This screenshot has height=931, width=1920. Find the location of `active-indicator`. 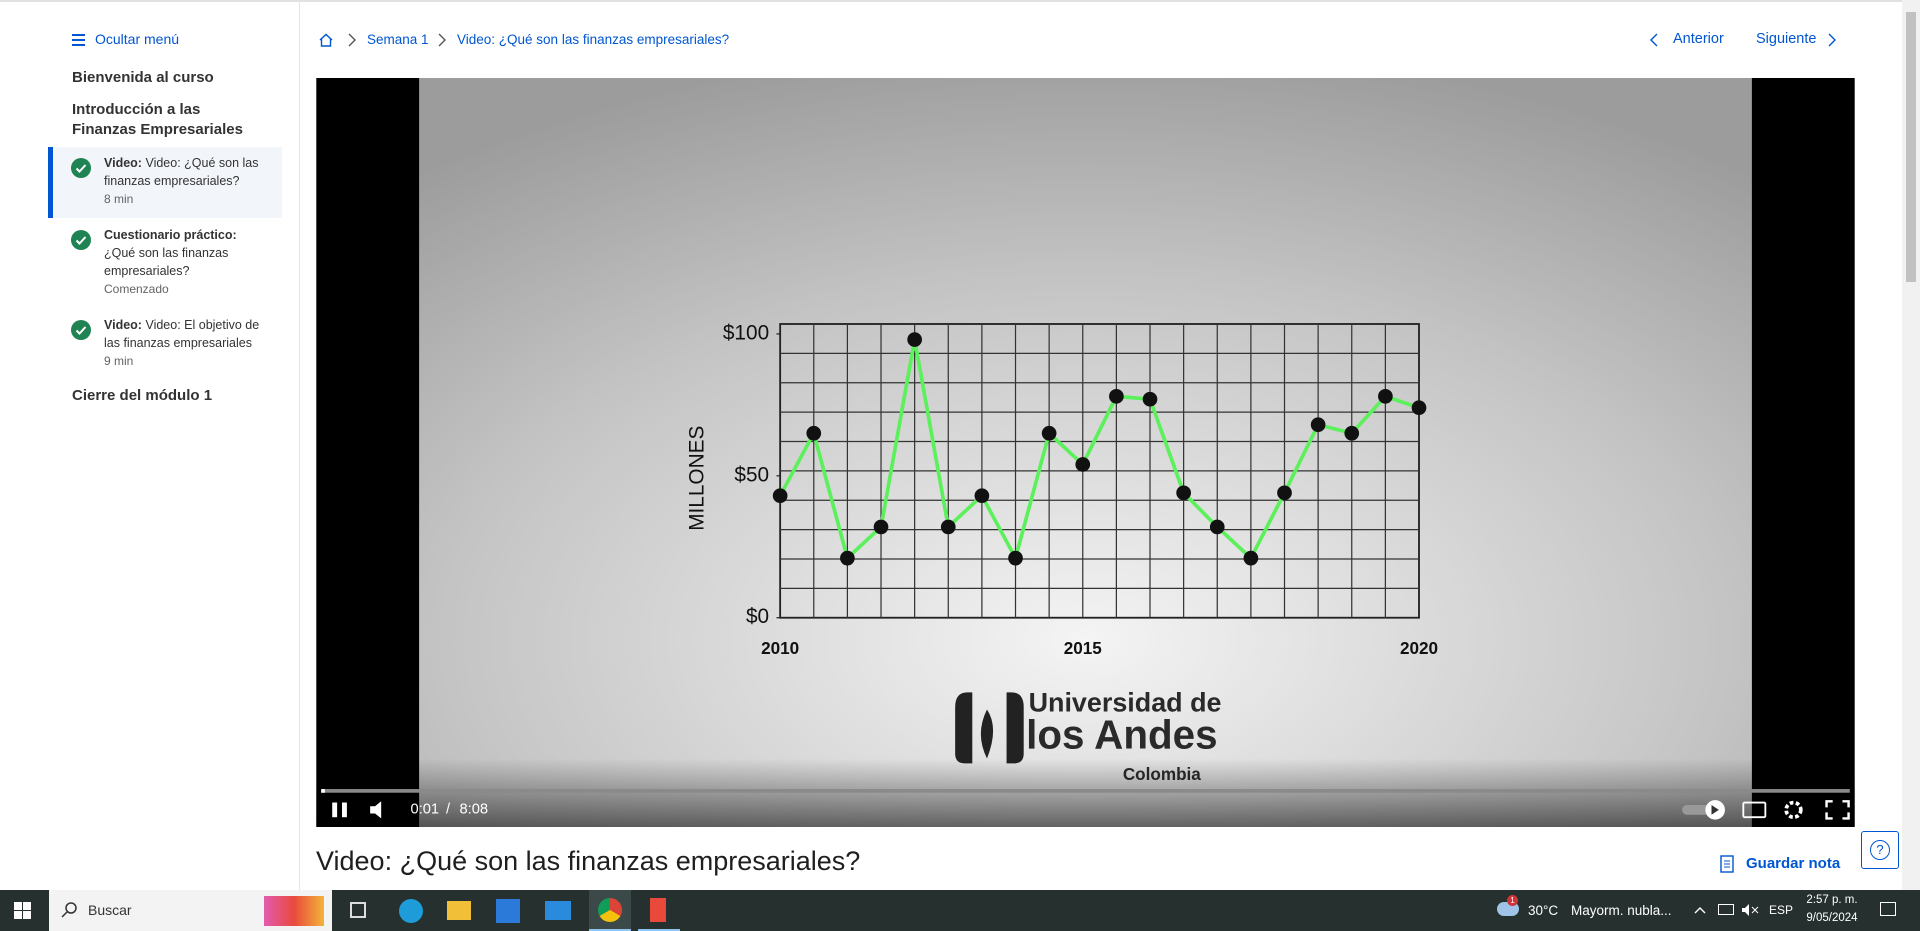

active-indicator is located at coordinates (50, 182).